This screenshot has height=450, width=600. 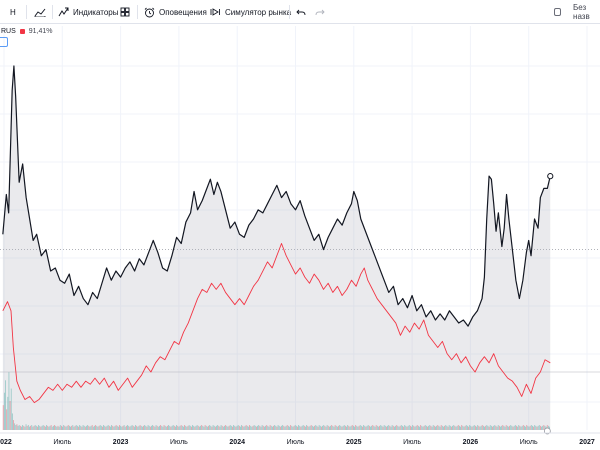 I want to click on alerts-button: Оповещения, so click(x=175, y=12).